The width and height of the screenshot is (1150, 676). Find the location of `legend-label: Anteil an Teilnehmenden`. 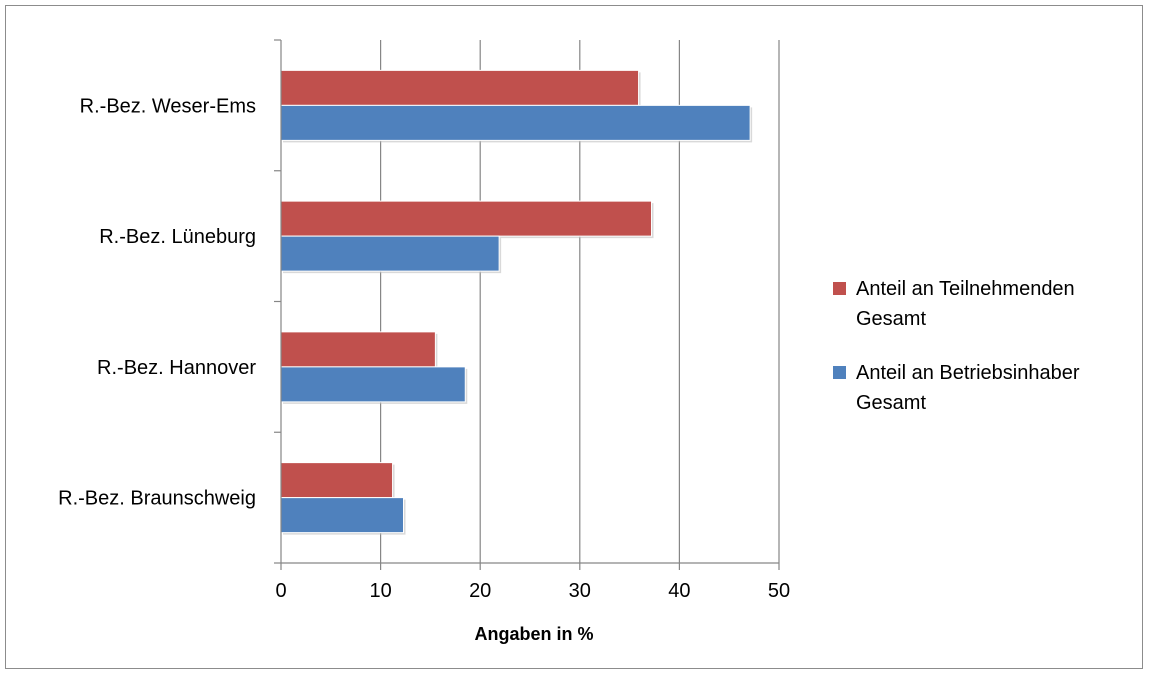

legend-label: Anteil an Teilnehmenden is located at coordinates (965, 289).